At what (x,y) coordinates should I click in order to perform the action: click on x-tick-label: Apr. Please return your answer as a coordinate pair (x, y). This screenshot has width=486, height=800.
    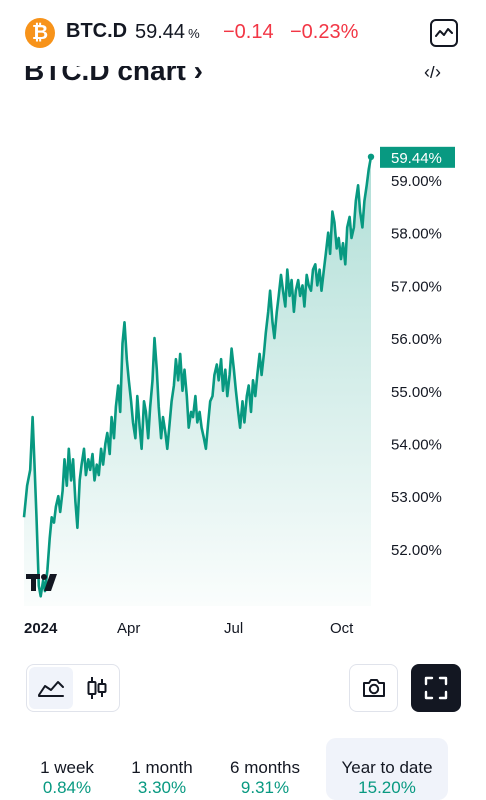
    Looking at the image, I should click on (128, 628).